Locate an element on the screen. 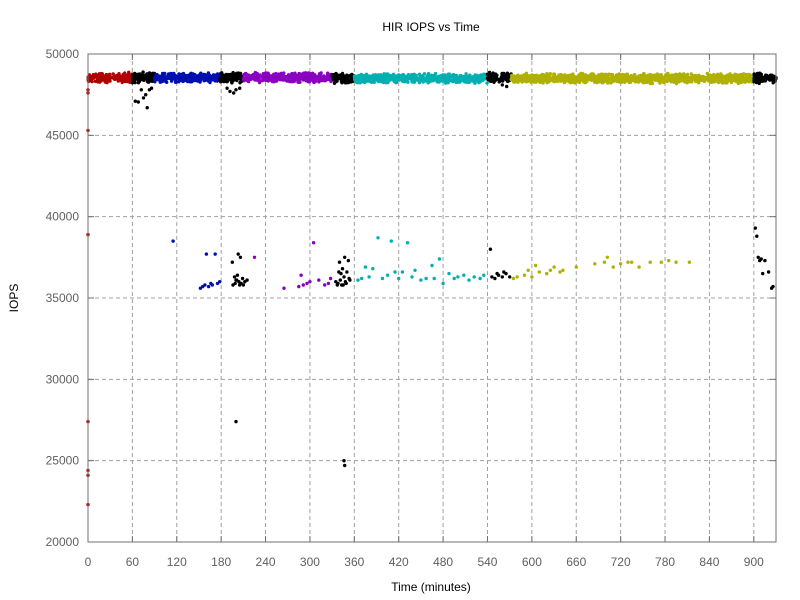 Image resolution: width=800 pixels, height=600 pixels. x-tick-label: 660 is located at coordinates (576, 562).